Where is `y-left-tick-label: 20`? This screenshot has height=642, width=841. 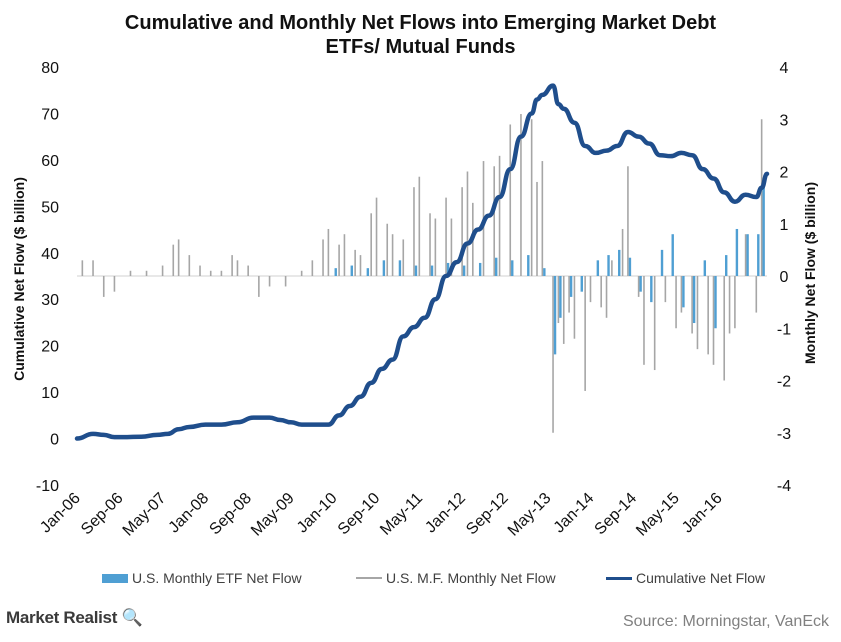
y-left-tick-label: 20 is located at coordinates (50, 347).